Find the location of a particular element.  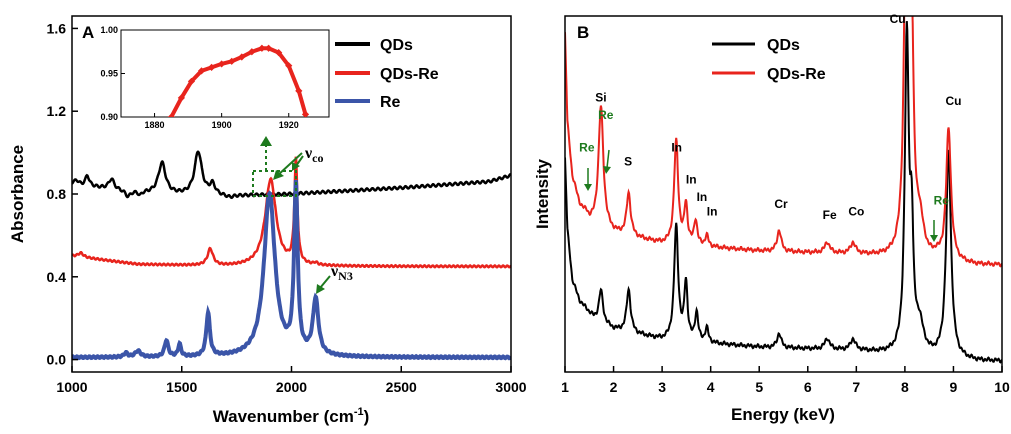

re-arrow-2-head is located at coordinates (607, 170).